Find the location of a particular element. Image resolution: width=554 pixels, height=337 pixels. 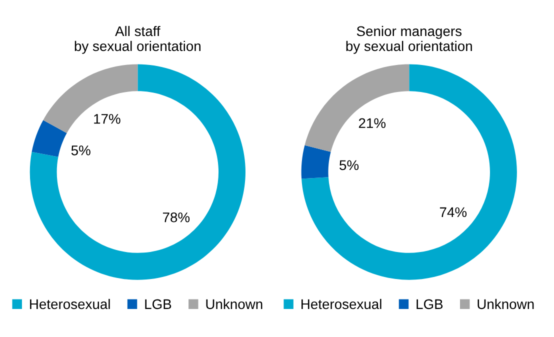

chart-title: All staff by sexual orientation is located at coordinates (137, 40).